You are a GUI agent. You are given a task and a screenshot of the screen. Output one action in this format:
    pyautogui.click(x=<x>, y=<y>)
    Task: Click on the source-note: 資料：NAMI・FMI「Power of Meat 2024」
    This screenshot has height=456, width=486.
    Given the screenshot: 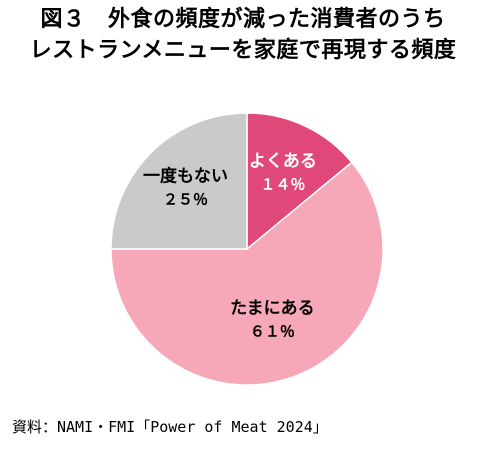 What is the action you would take?
    pyautogui.click(x=170, y=427)
    